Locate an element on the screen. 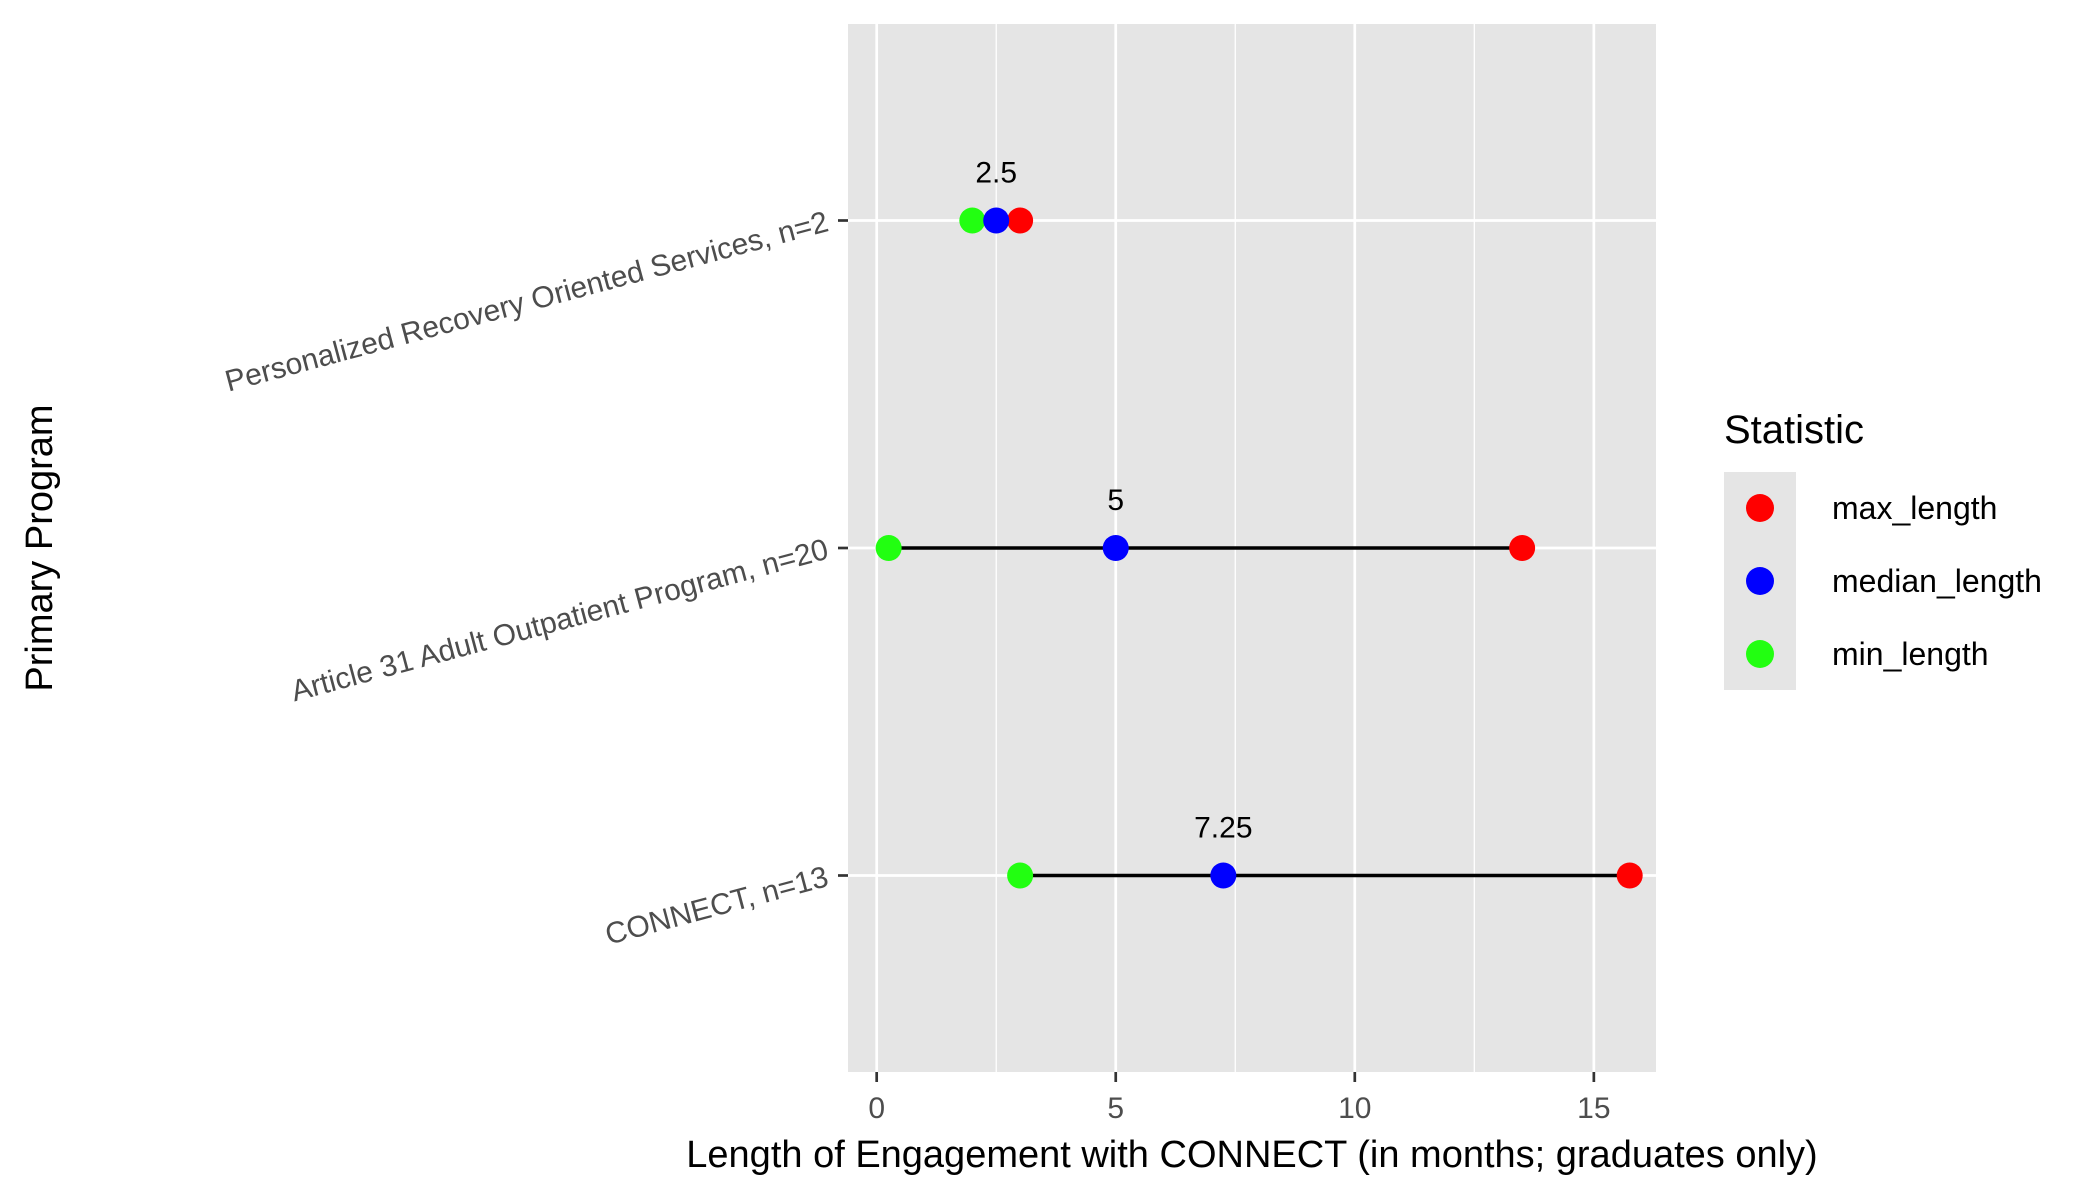 The width and height of the screenshot is (2100, 1200). median-annotations: 7.25 5 2.5 is located at coordinates (1113, 501).